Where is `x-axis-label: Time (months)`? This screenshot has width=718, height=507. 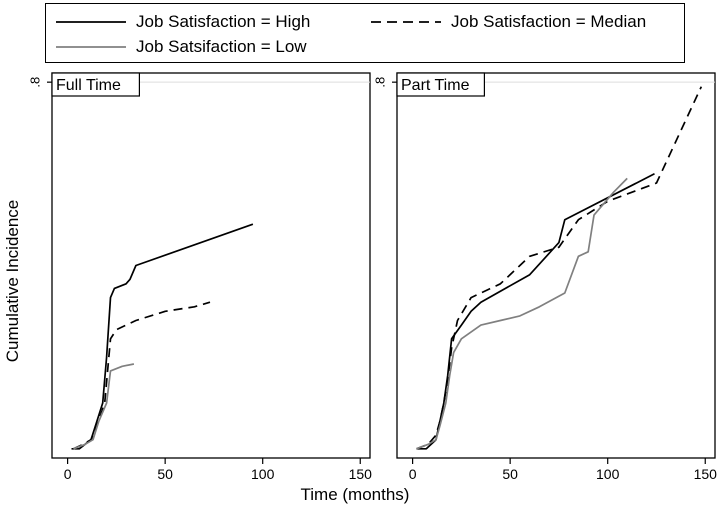
x-axis-label: Time (months) is located at coordinates (355, 494).